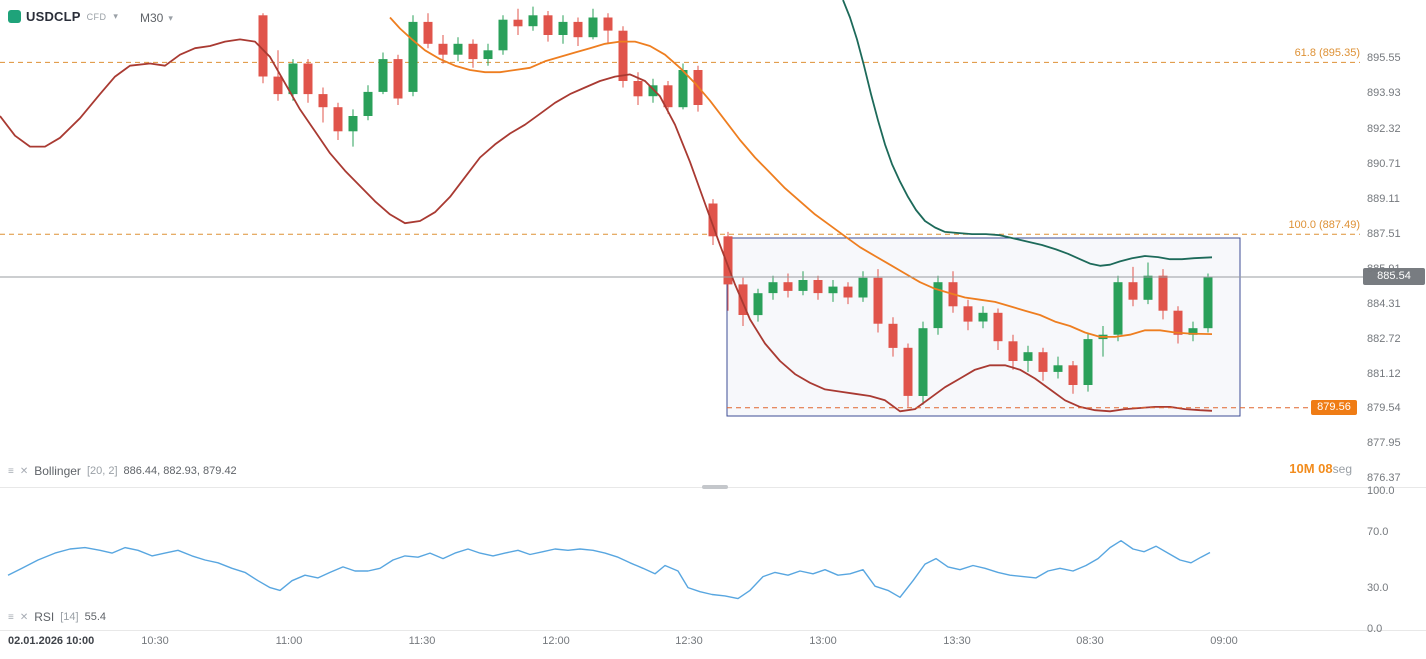 Image resolution: width=1426 pixels, height=659 pixels. Describe the element at coordinates (57, 471) in the screenshot. I see `indicator-name: Bollinger` at that location.